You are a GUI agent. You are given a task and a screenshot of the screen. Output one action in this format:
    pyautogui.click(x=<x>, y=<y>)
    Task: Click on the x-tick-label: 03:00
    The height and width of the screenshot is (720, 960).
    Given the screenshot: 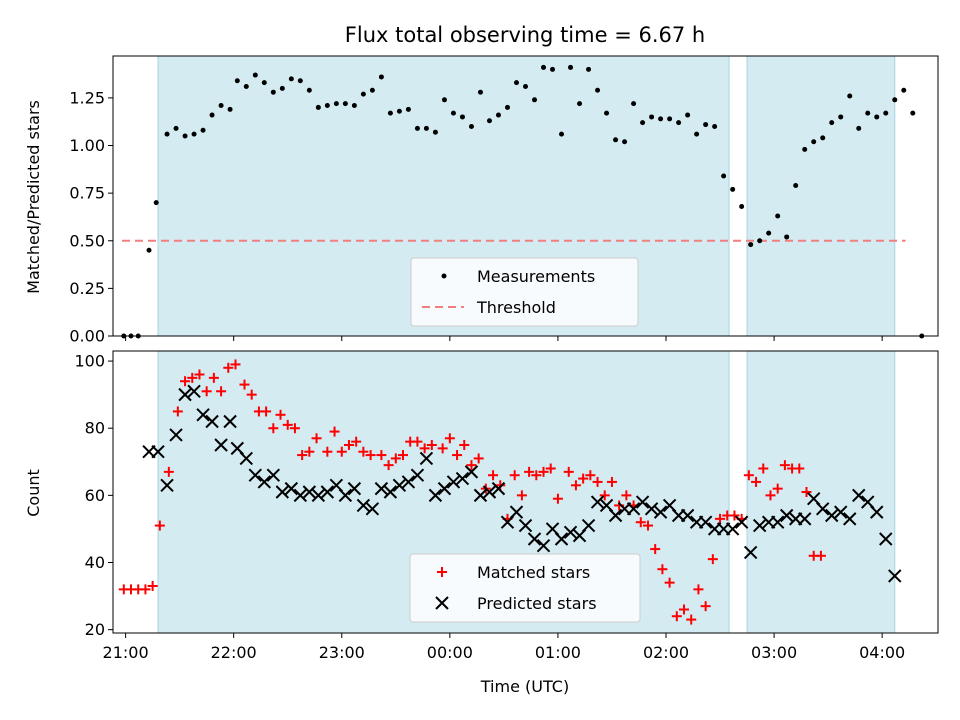 What is the action you would take?
    pyautogui.click(x=774, y=652)
    